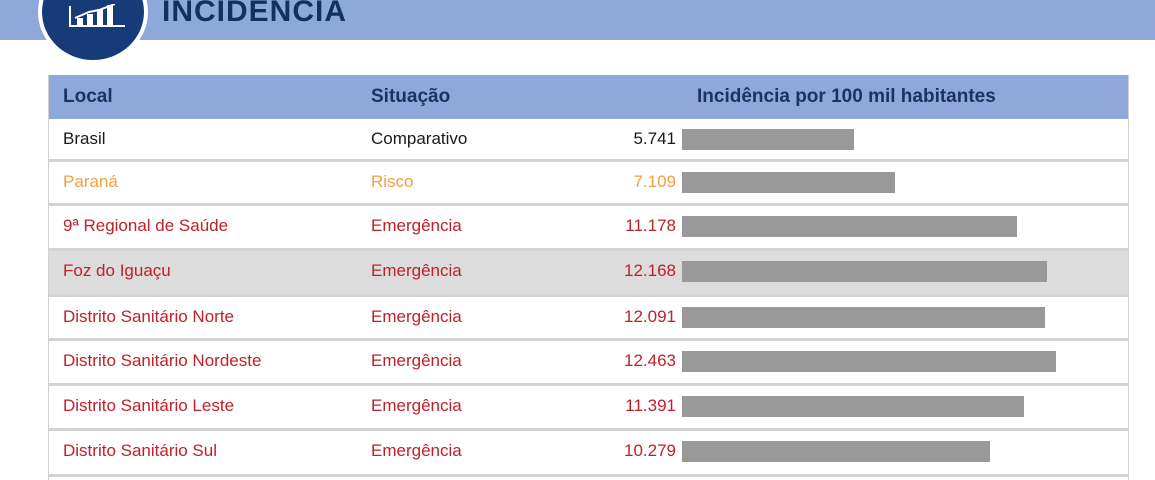 The image size is (1155, 480). I want to click on row-local: Brasil, so click(84, 138).